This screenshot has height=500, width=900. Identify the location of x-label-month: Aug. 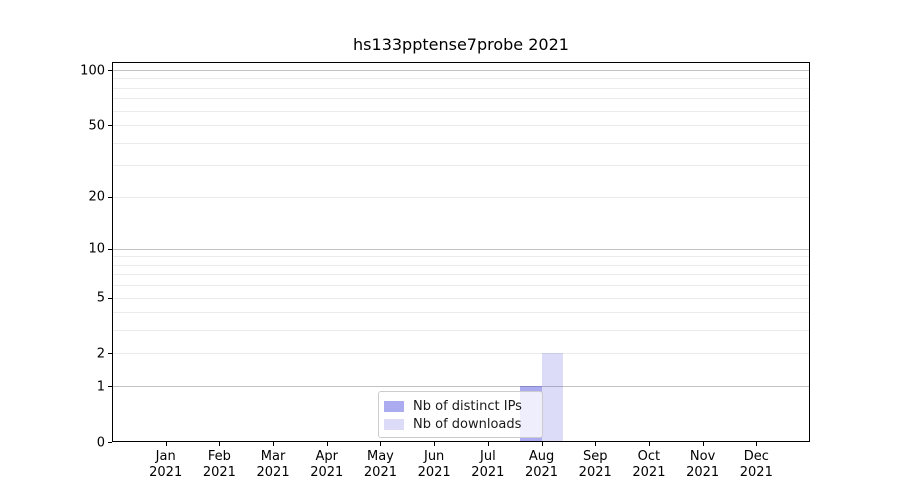
(541, 456).